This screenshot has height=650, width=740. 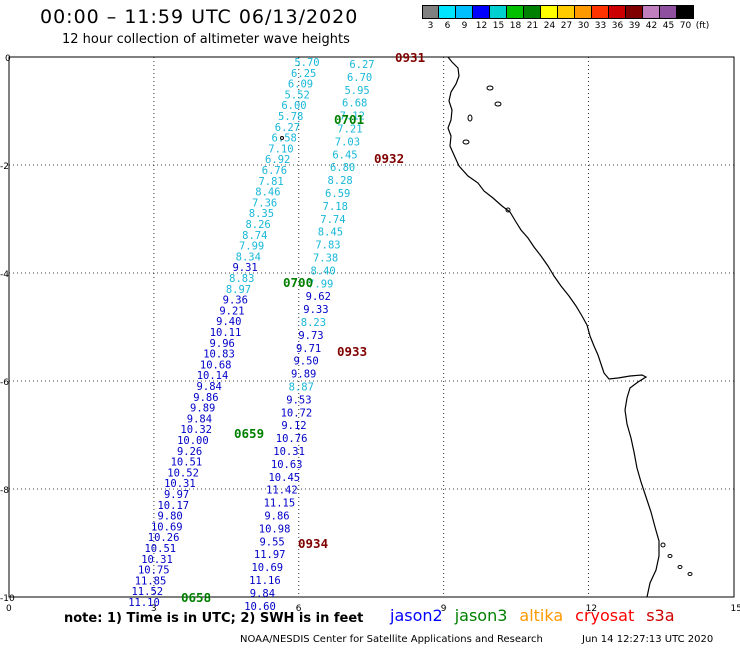 What do you see at coordinates (605, 615) in the screenshot?
I see `satellite-name: cryosat` at bounding box center [605, 615].